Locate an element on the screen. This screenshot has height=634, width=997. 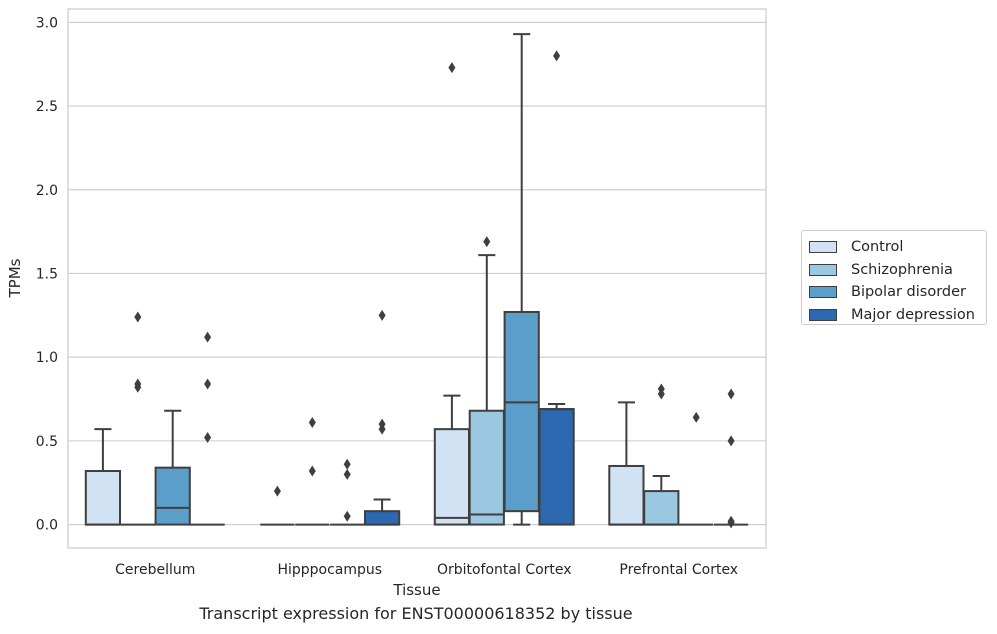
legend-item-schizophrenia: Schizophrenia is located at coordinates (897, 270).